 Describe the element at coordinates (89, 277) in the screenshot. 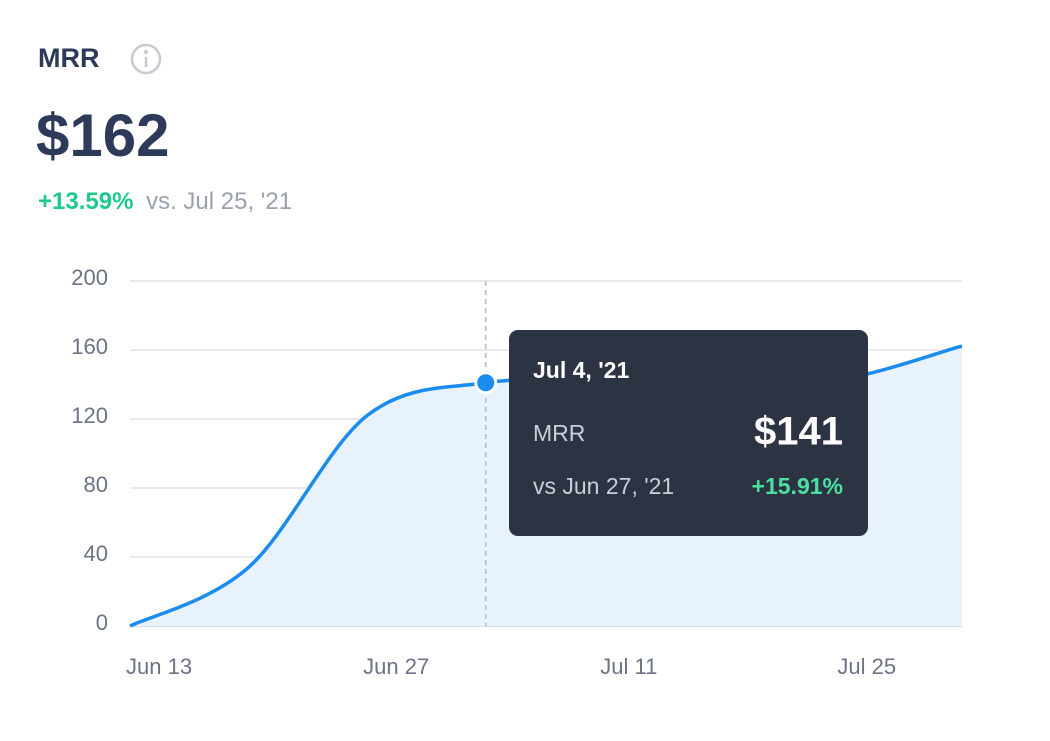

I see `y-tick-label: 200` at that location.